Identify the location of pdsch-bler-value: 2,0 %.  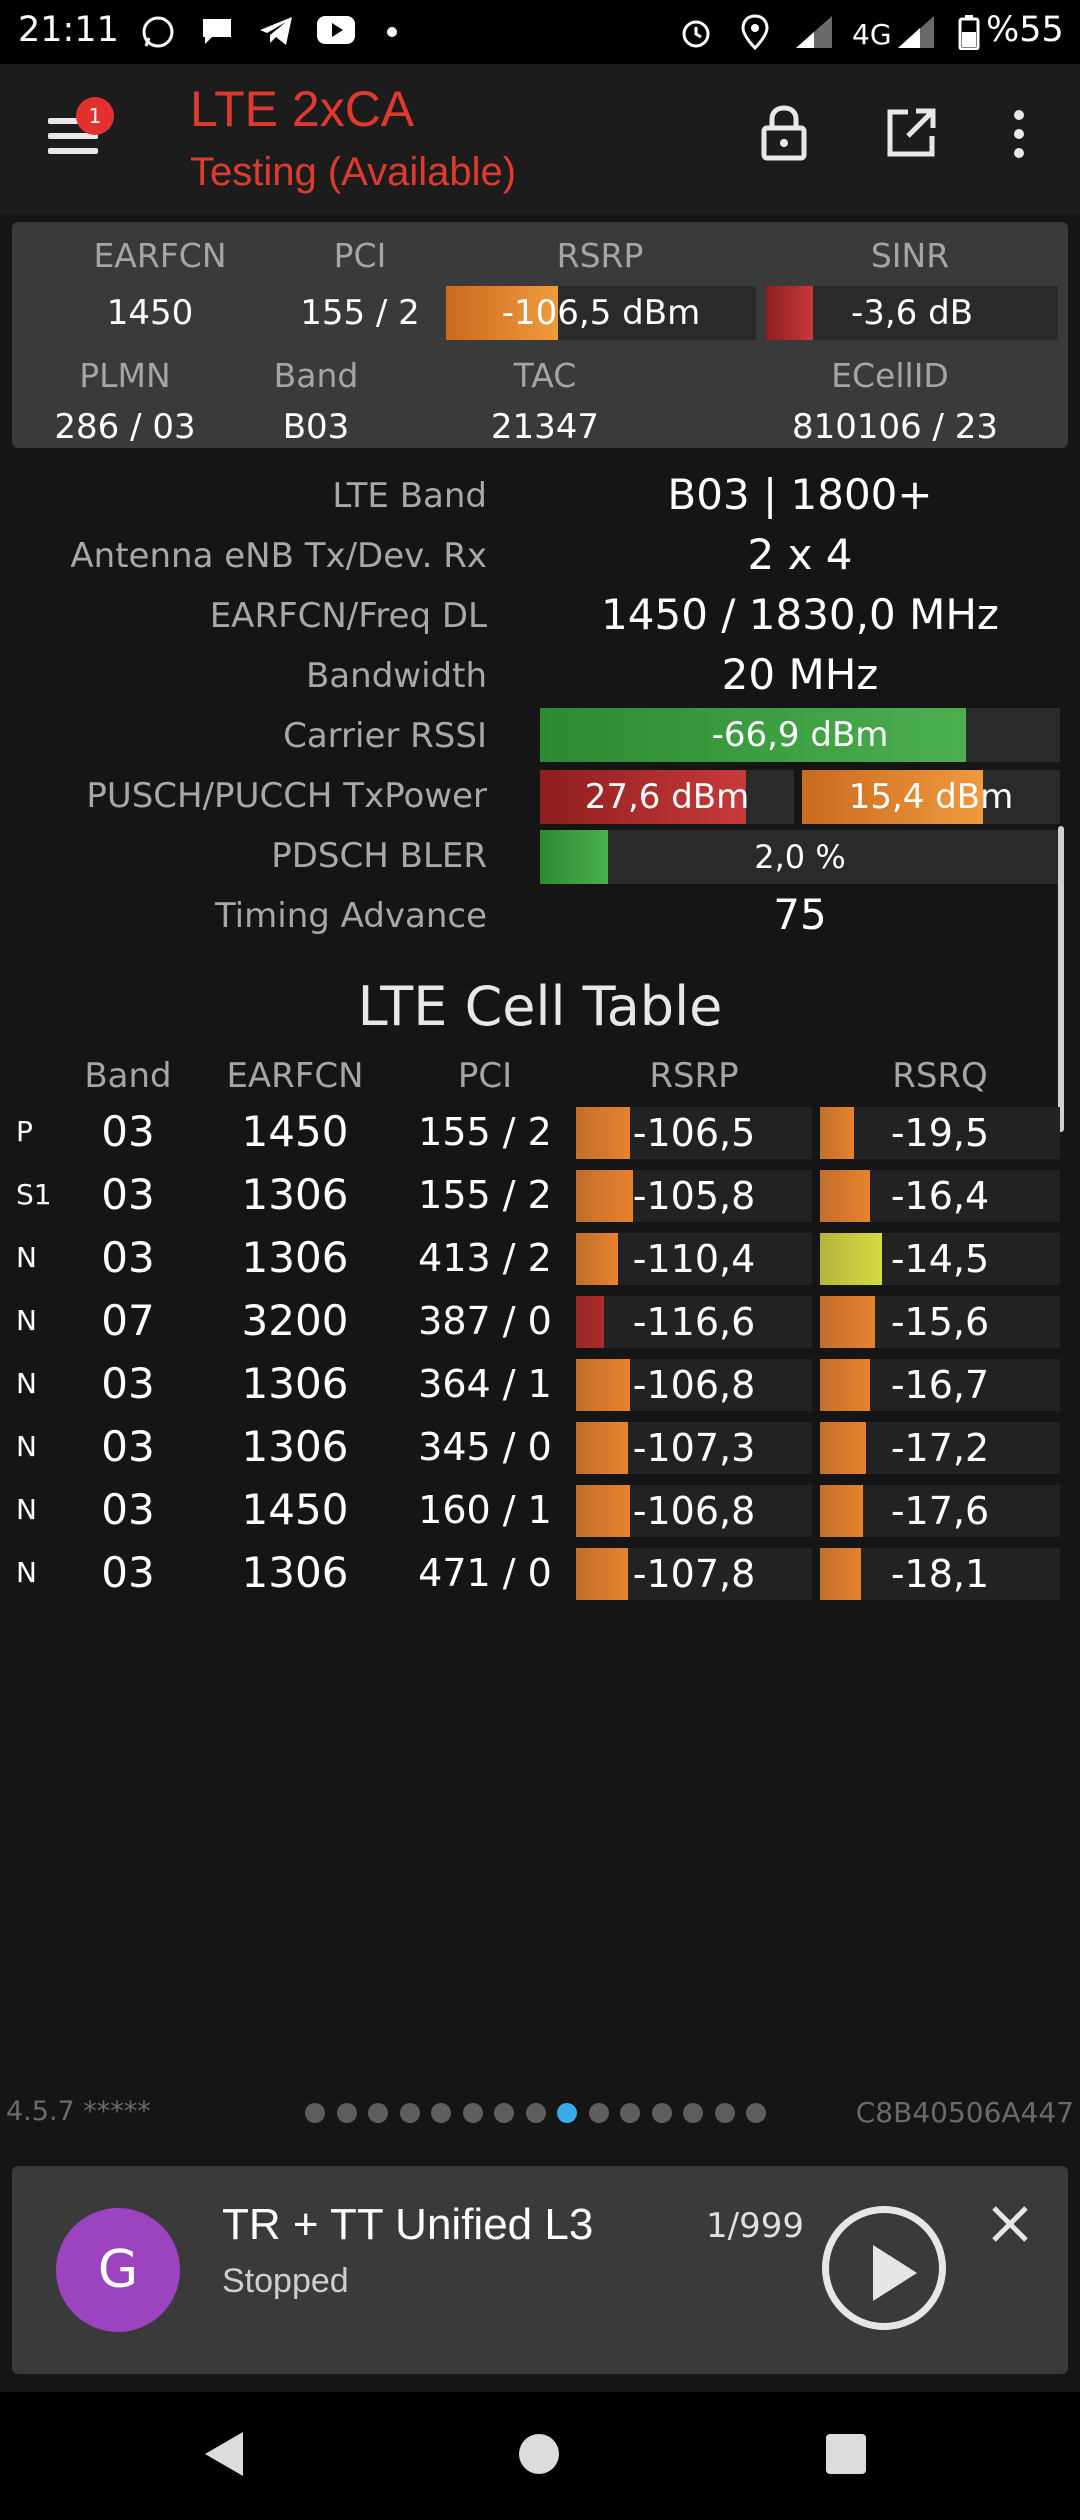
(800, 857).